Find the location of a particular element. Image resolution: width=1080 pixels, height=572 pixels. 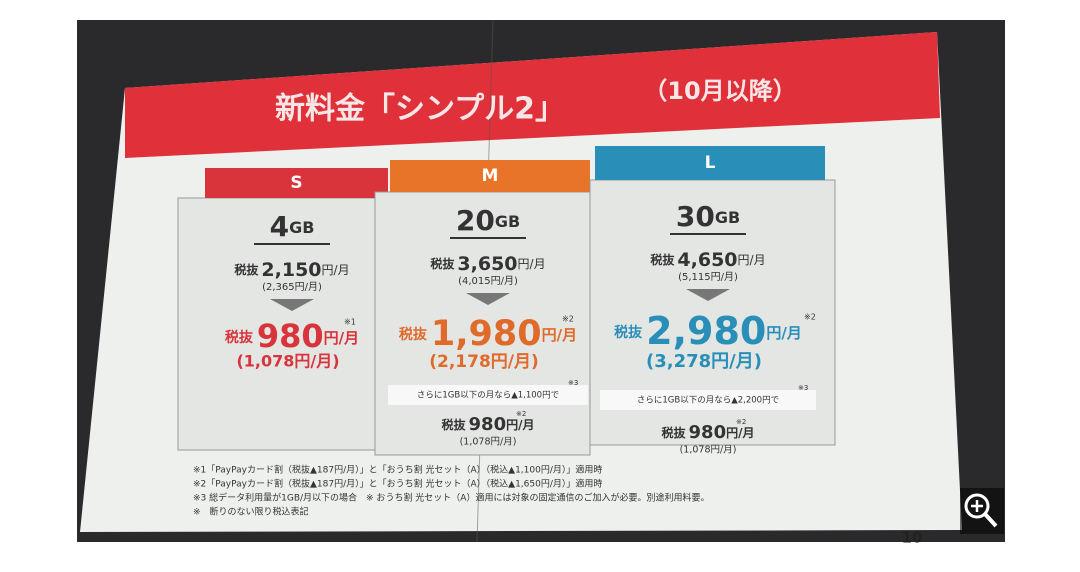

plan-name: M is located at coordinates (490, 176).